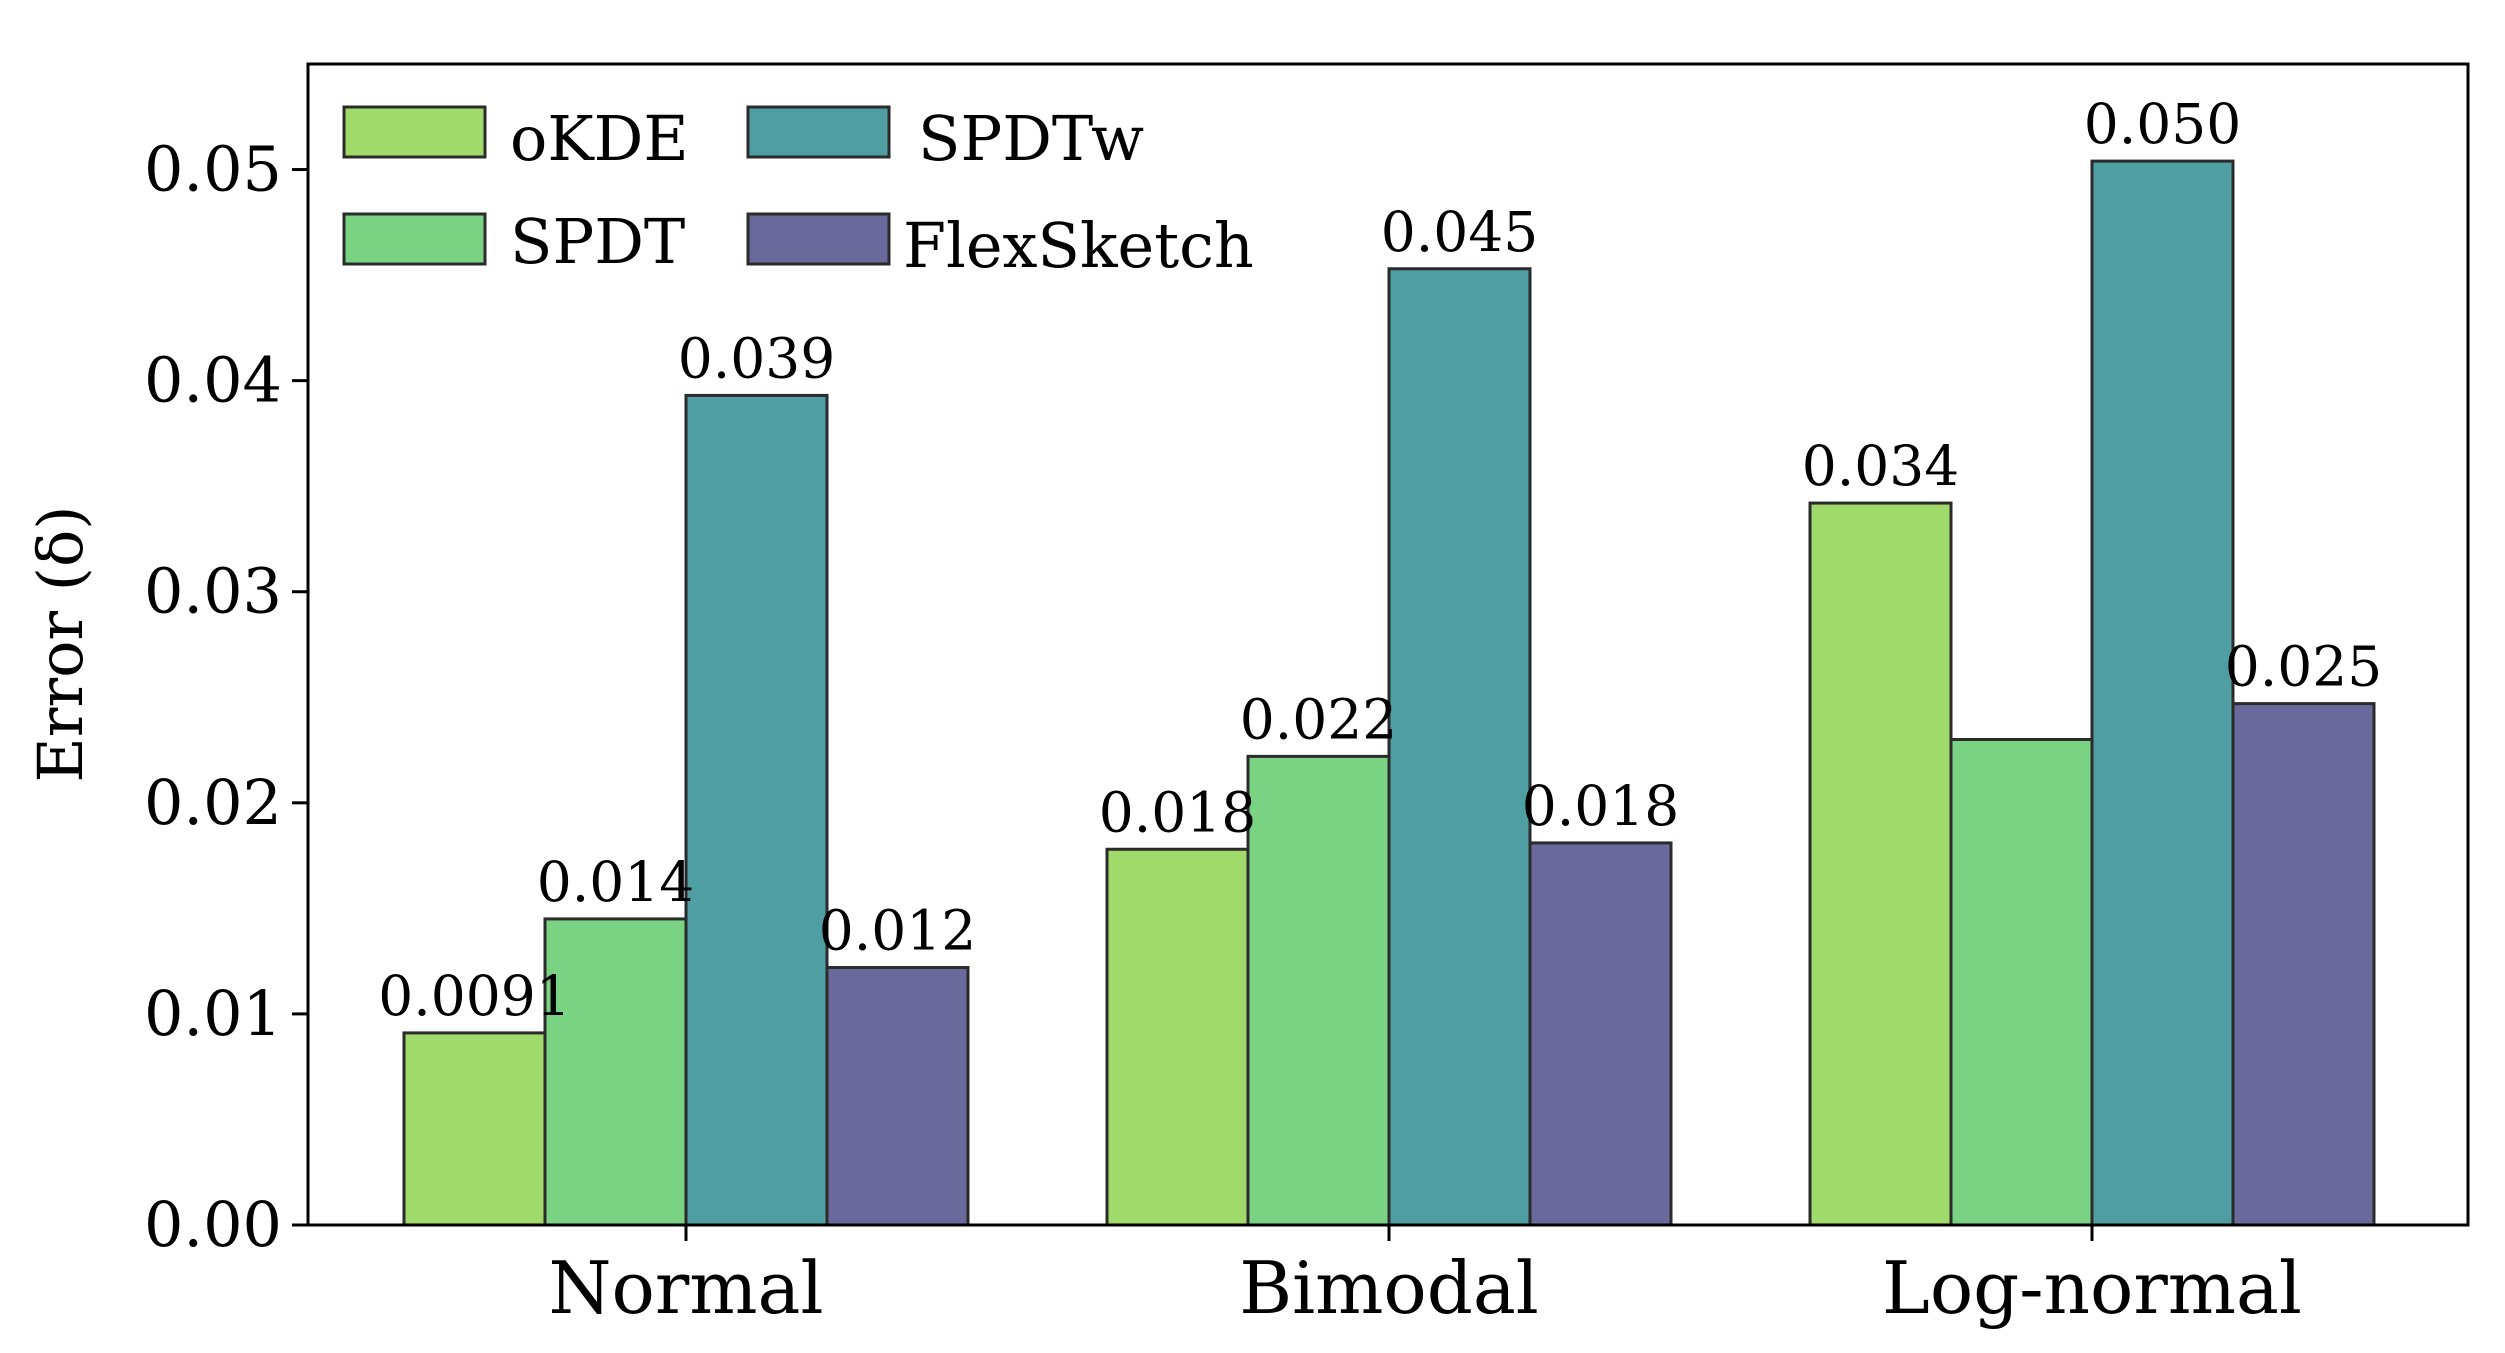 The image size is (2505, 1353). What do you see at coordinates (756, 358) in the screenshot?
I see `data-label-spdtw-normal: 0.039` at bounding box center [756, 358].